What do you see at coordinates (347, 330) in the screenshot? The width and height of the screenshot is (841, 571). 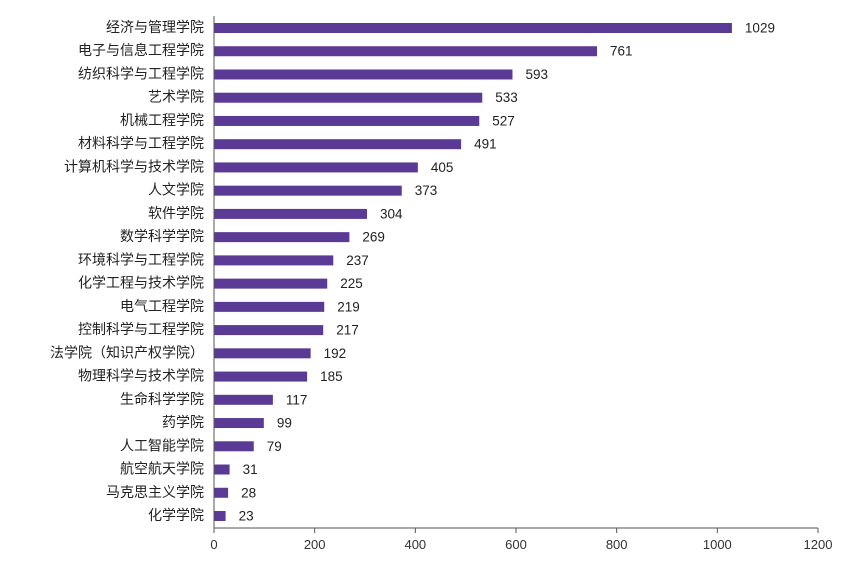 I see `value-label: 217` at bounding box center [347, 330].